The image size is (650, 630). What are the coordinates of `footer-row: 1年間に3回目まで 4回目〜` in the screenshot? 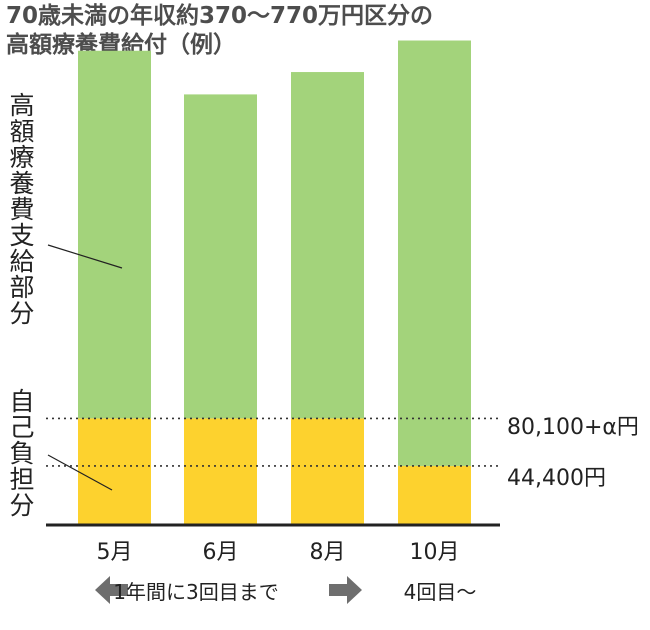 It's located at (285, 590).